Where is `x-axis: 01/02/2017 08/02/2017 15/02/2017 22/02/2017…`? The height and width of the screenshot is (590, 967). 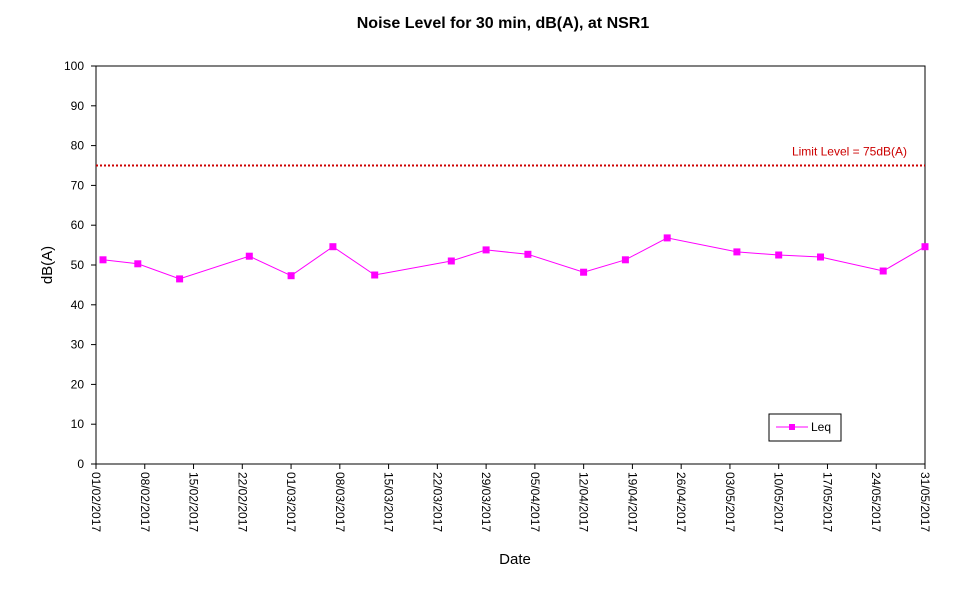
x-axis: 01/02/2017 08/02/2017 15/02/2017 22/02/2017… is located at coordinates (510, 498).